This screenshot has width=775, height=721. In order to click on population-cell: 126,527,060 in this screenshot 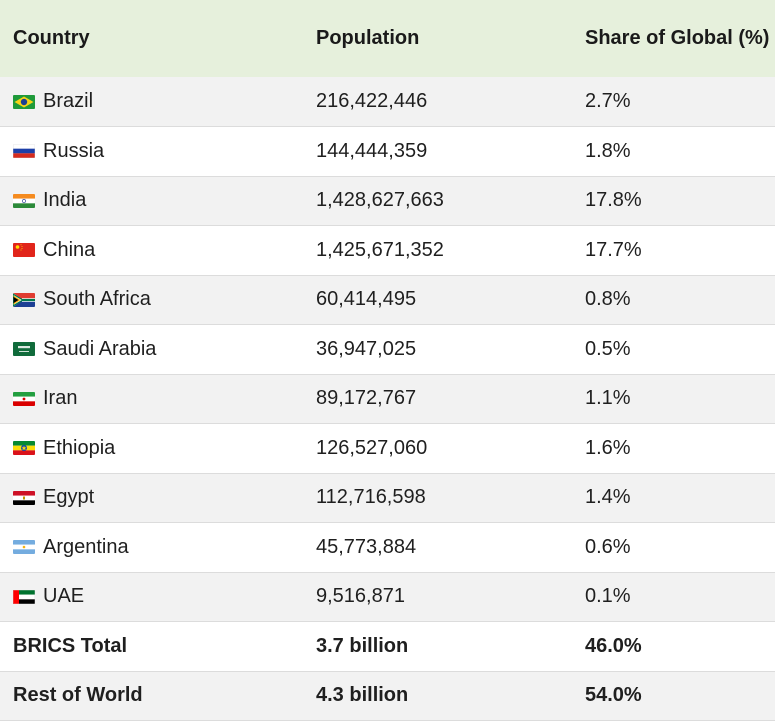, I will do `click(372, 447)`.